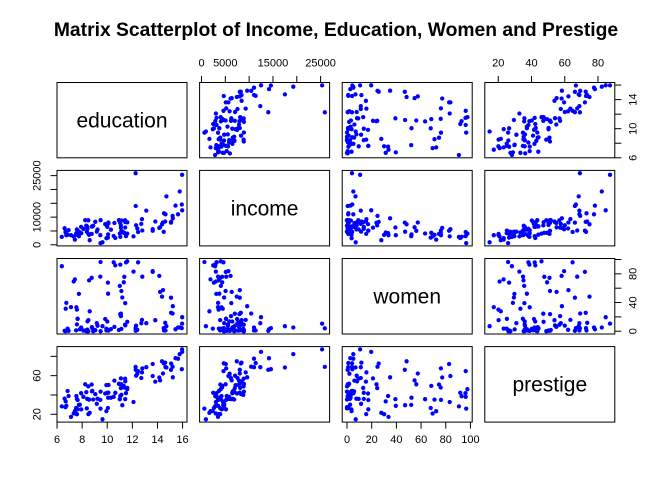  What do you see at coordinates (37, 217) in the screenshot?
I see `svg-text: 10000` at bounding box center [37, 217].